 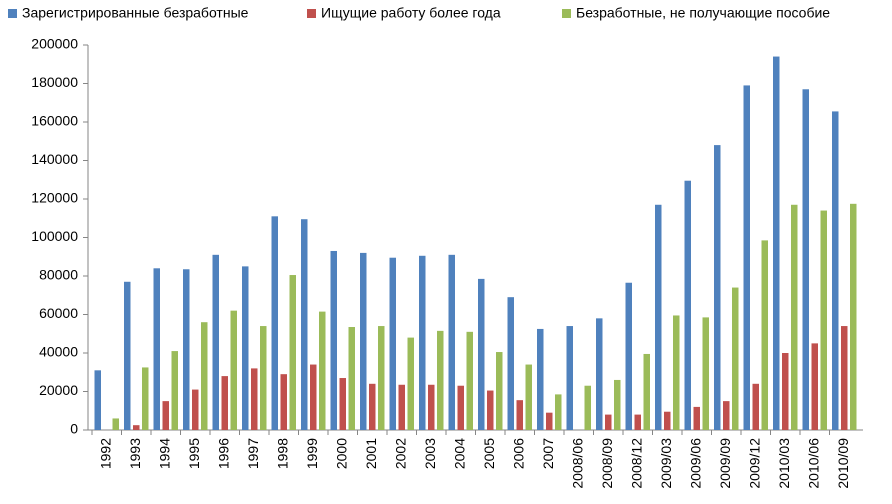 What do you see at coordinates (135, 13) in the screenshot?
I see `legend-label: Зарегистрированные безработные` at bounding box center [135, 13].